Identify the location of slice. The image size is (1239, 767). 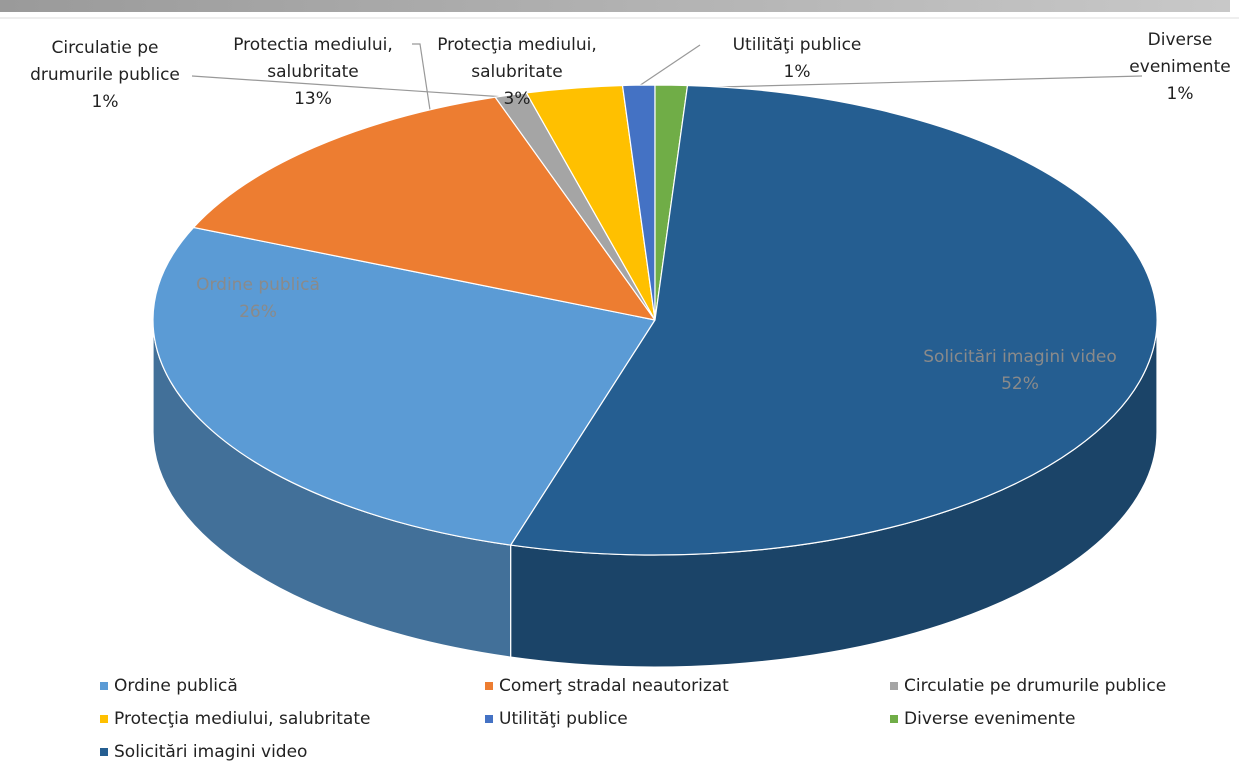
(424, 208).